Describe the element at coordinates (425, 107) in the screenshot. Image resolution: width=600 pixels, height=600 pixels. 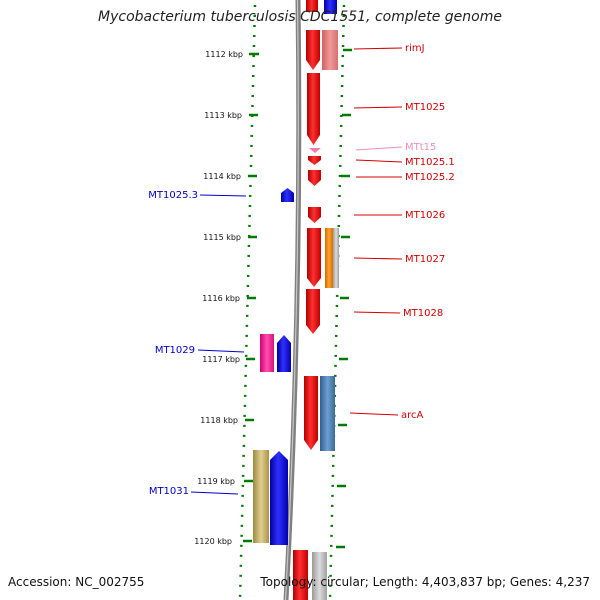
I see `label-mt1025: MT1025` at that location.